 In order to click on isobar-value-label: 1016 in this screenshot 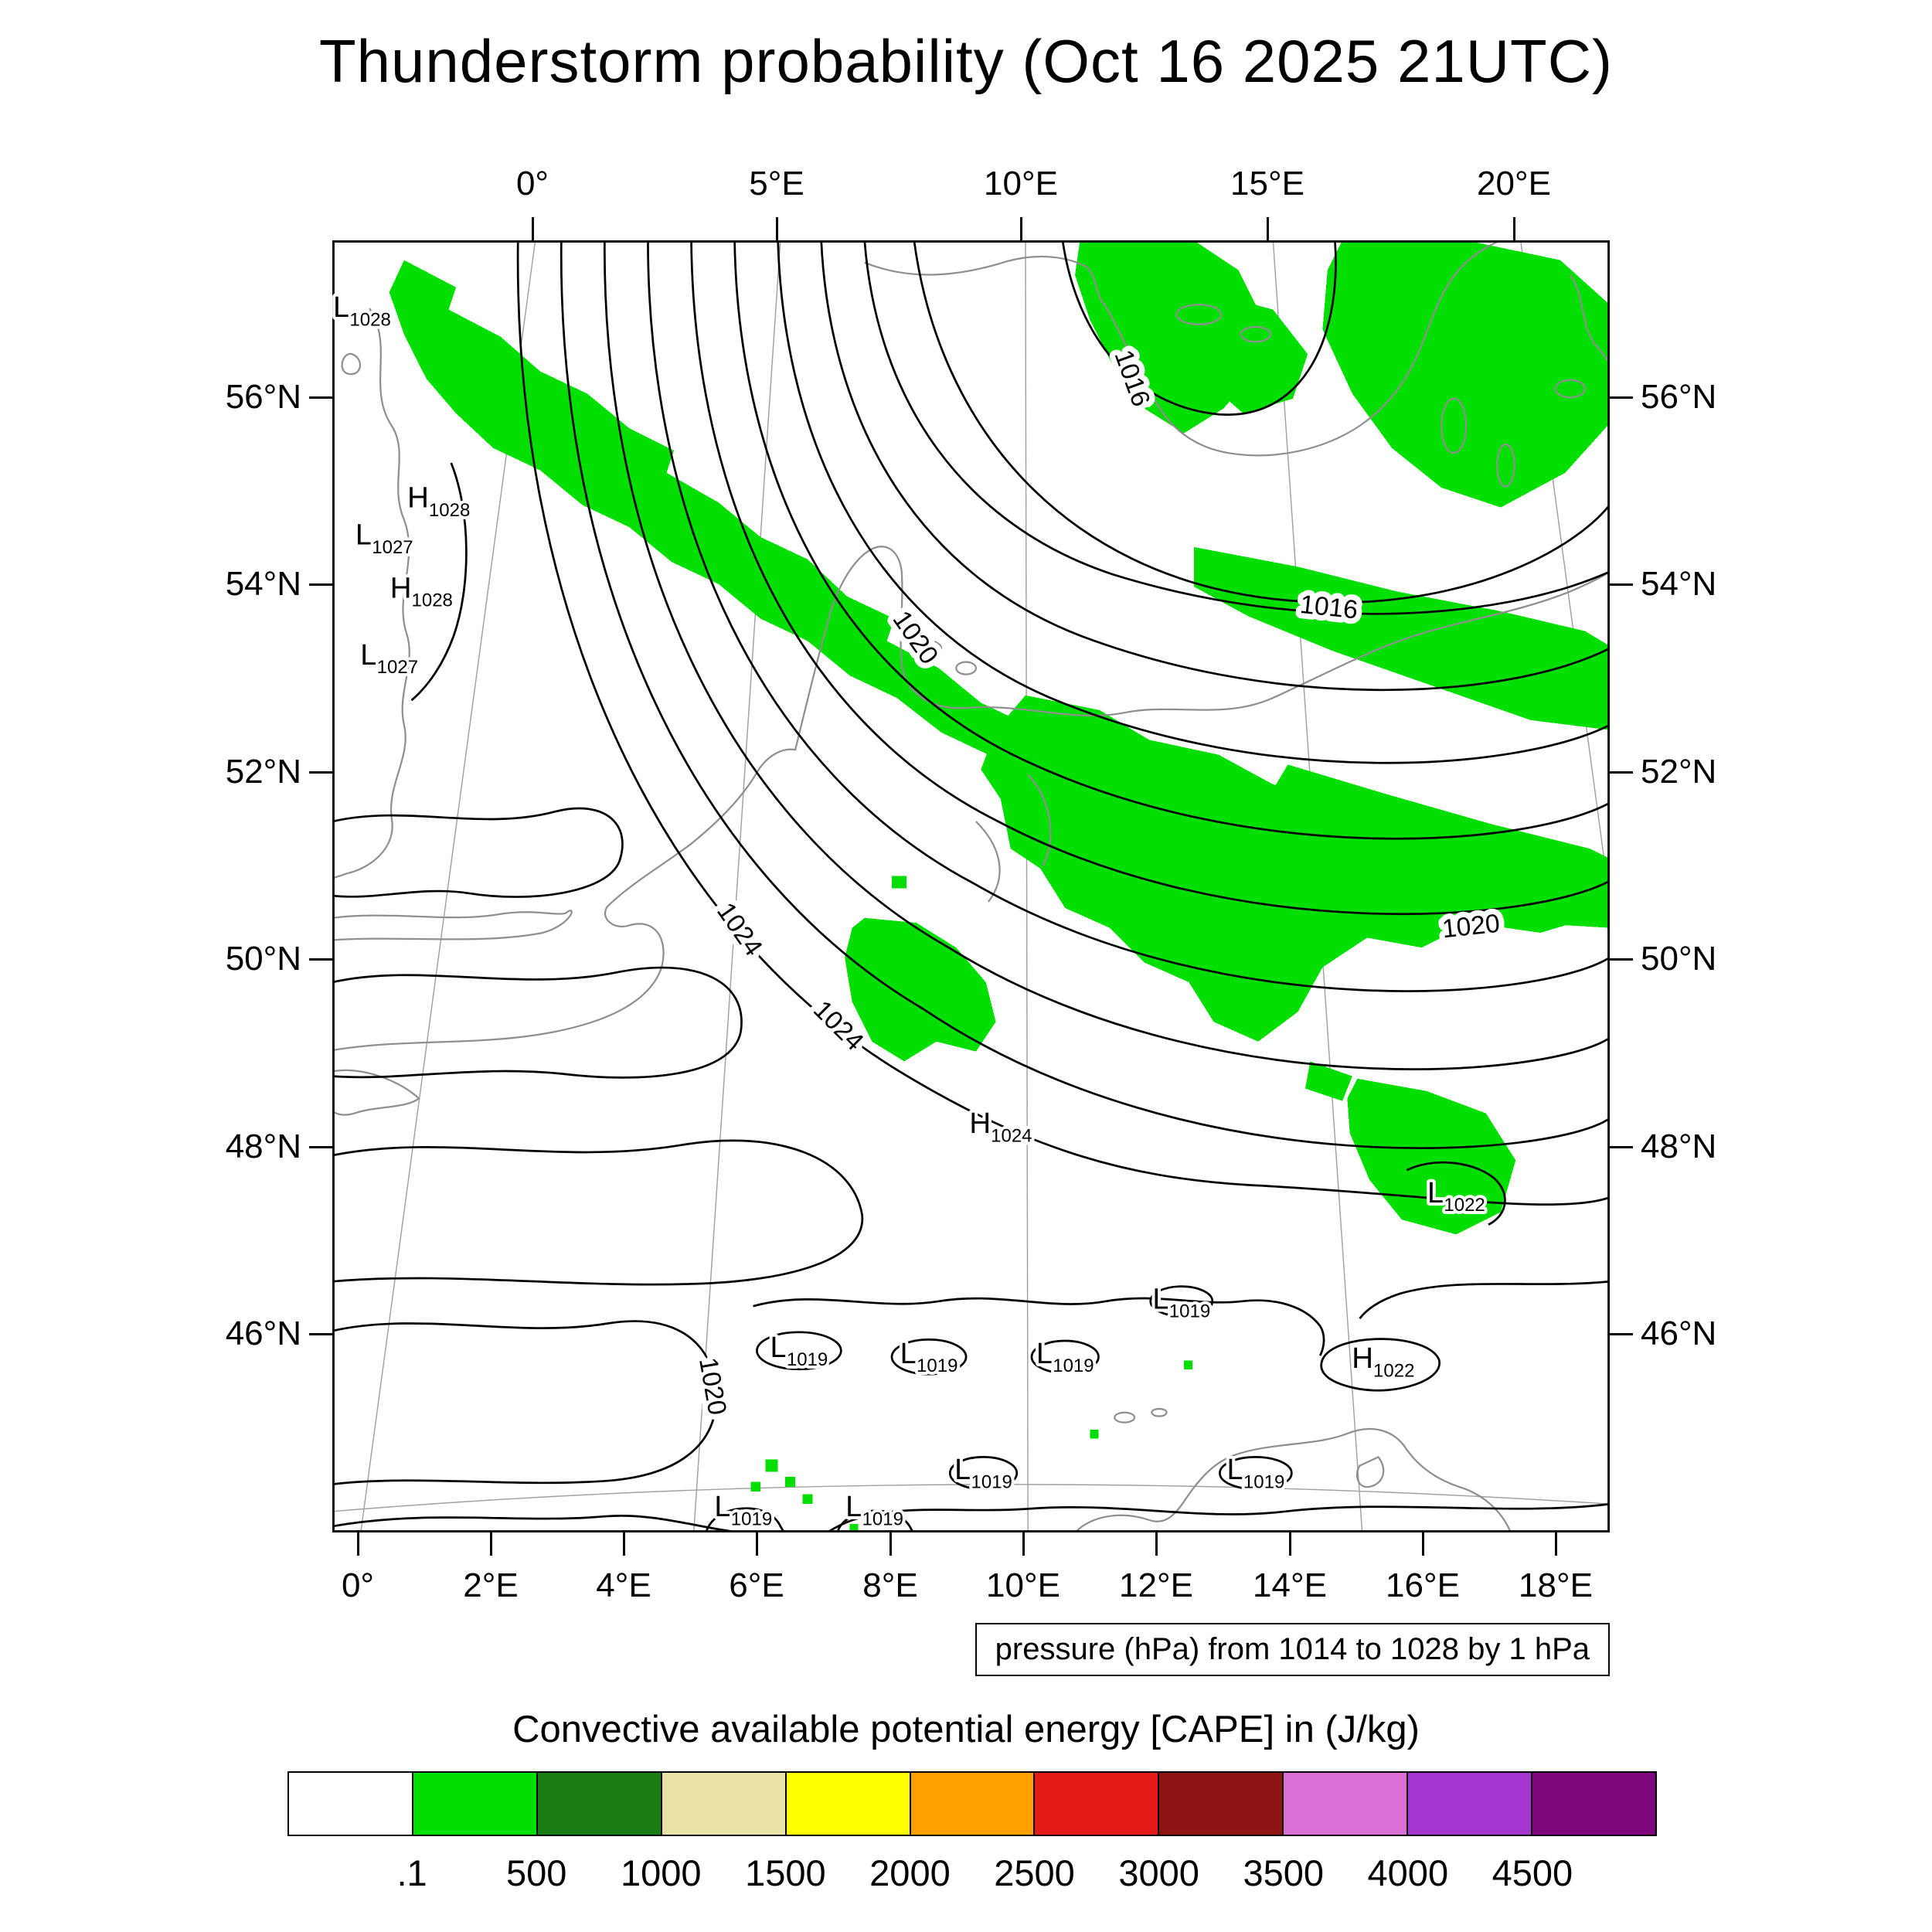, I will do `click(1328, 607)`.